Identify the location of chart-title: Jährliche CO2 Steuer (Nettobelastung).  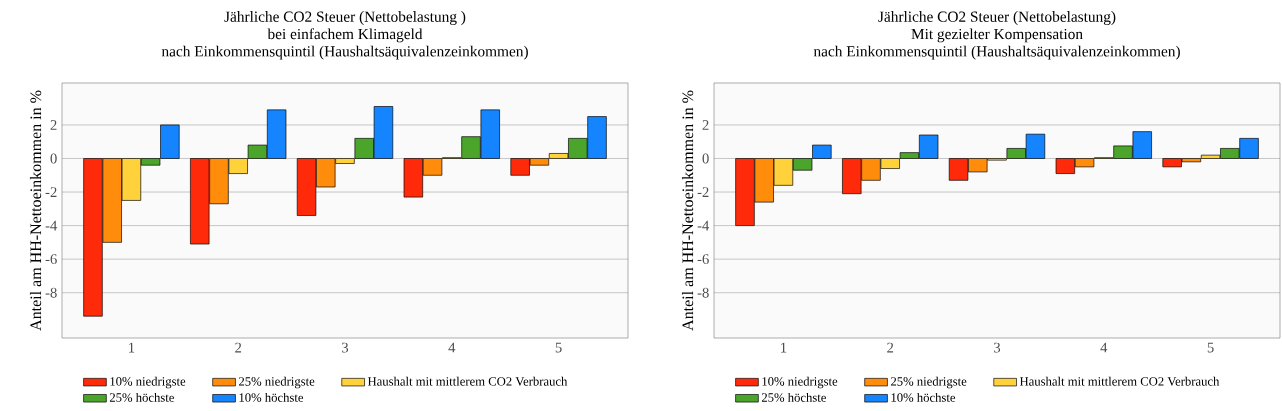
(997, 18).